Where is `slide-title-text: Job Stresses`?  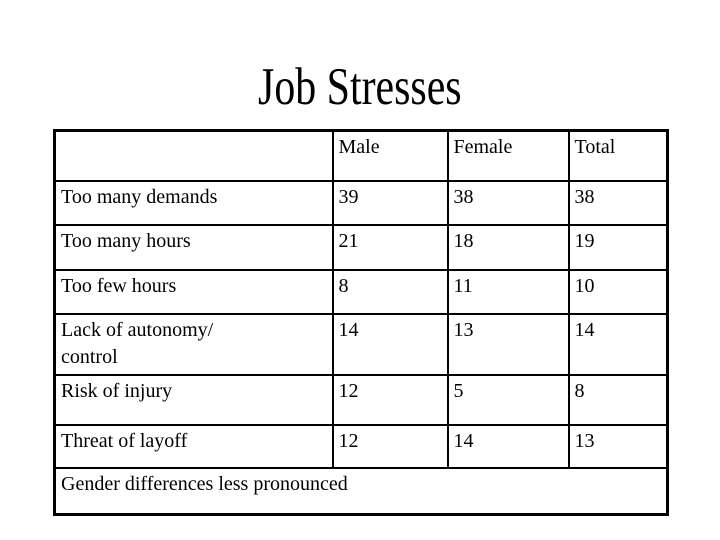
slide-title-text: Job Stresses is located at coordinates (359, 87).